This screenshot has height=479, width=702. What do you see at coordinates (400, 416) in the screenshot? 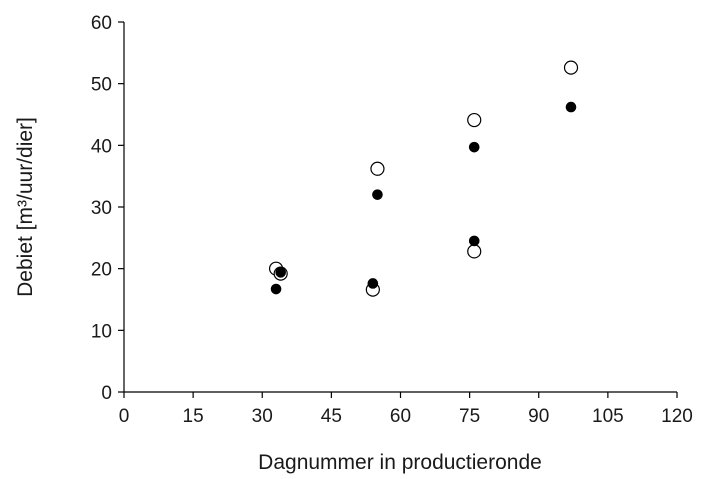
I see `x-tick-label: 60` at bounding box center [400, 416].